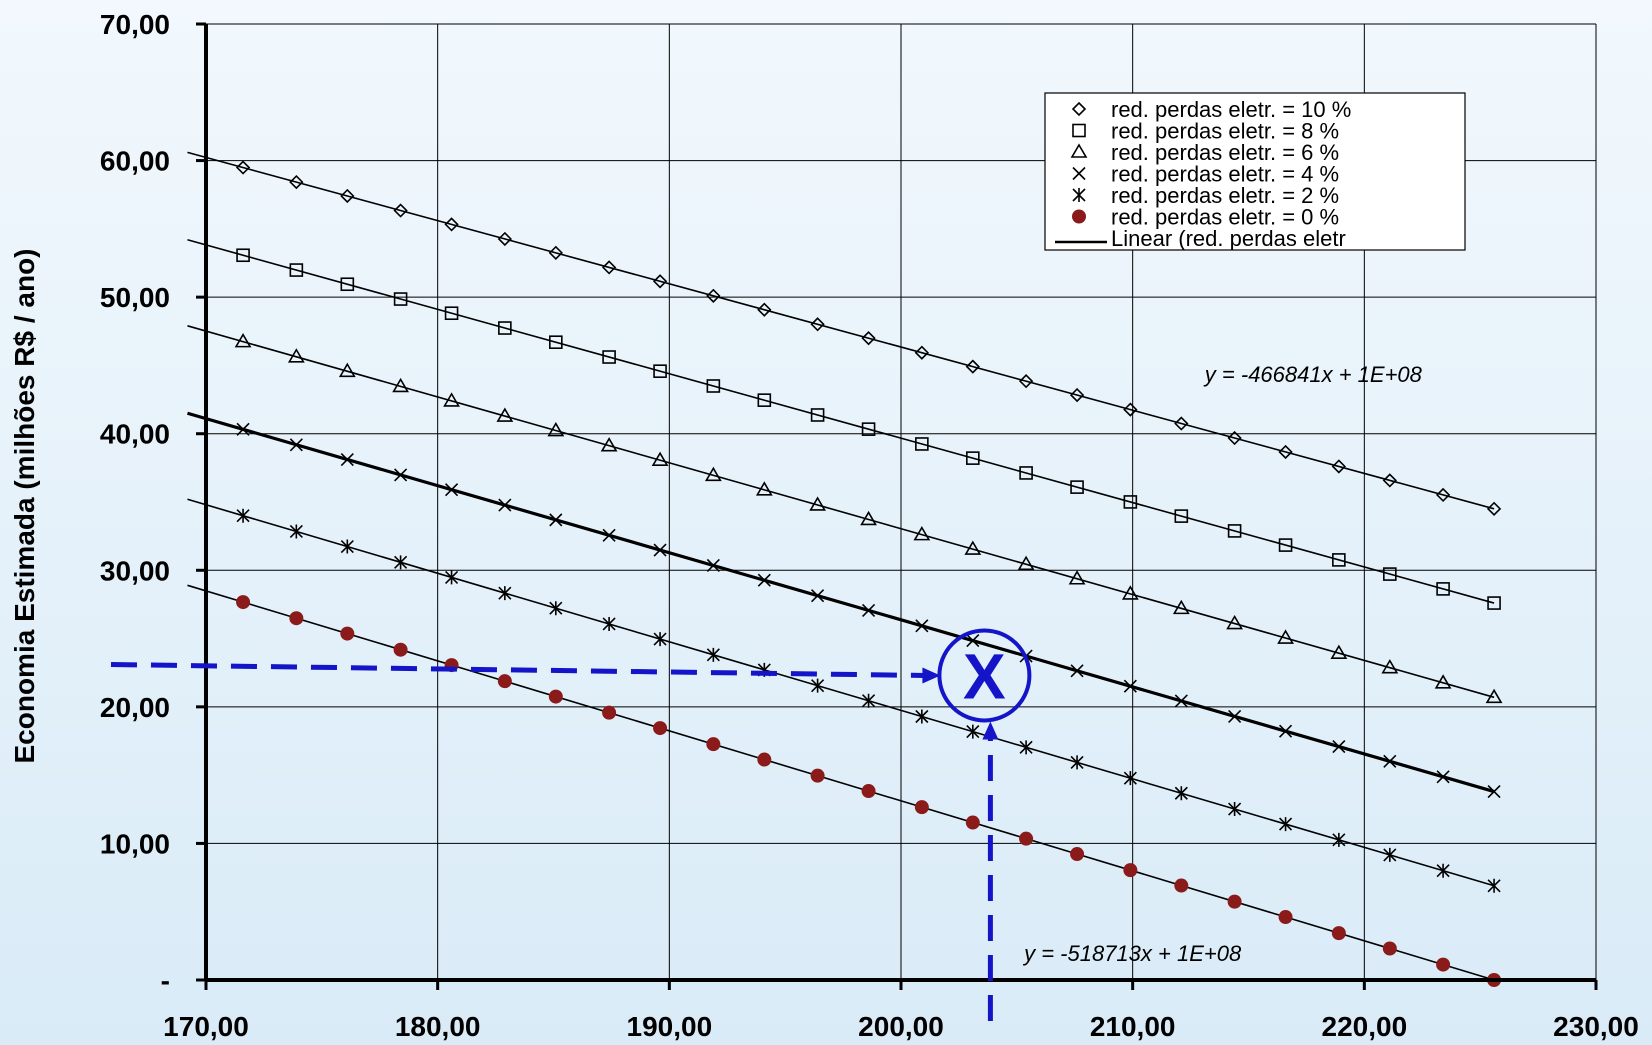  What do you see at coordinates (135, 297) in the screenshot?
I see `y-tick-label: 50,00` at bounding box center [135, 297].